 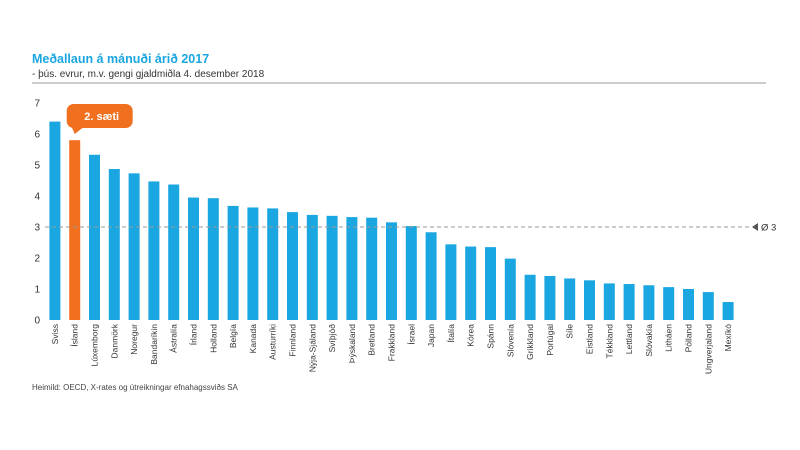 I want to click on chart-title: Meðallaun á mánuði árið 2017, so click(x=121, y=59).